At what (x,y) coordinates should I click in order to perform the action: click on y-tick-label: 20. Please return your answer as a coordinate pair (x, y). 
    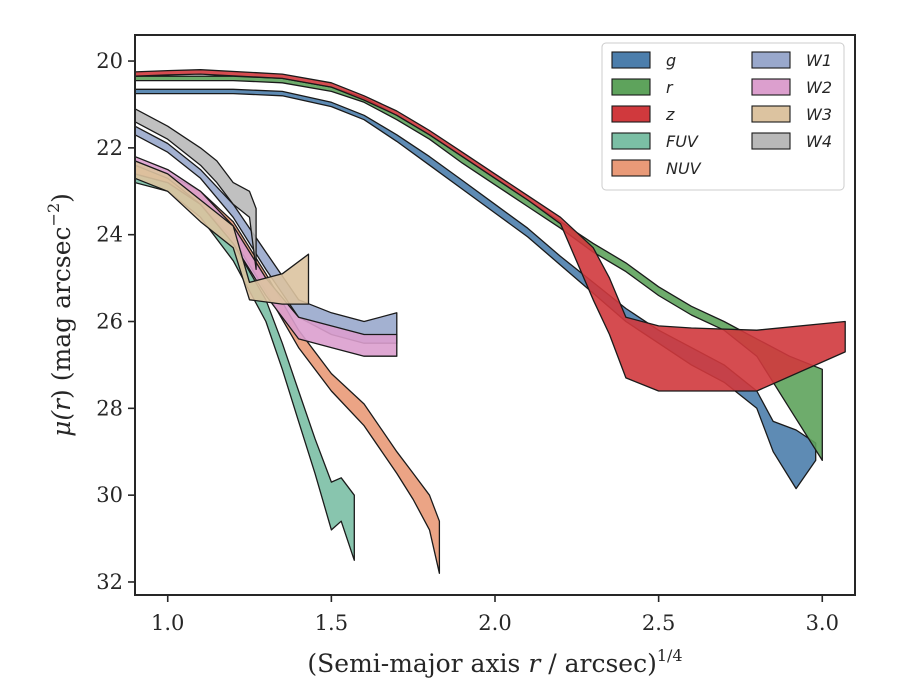
    Looking at the image, I should click on (109, 61).